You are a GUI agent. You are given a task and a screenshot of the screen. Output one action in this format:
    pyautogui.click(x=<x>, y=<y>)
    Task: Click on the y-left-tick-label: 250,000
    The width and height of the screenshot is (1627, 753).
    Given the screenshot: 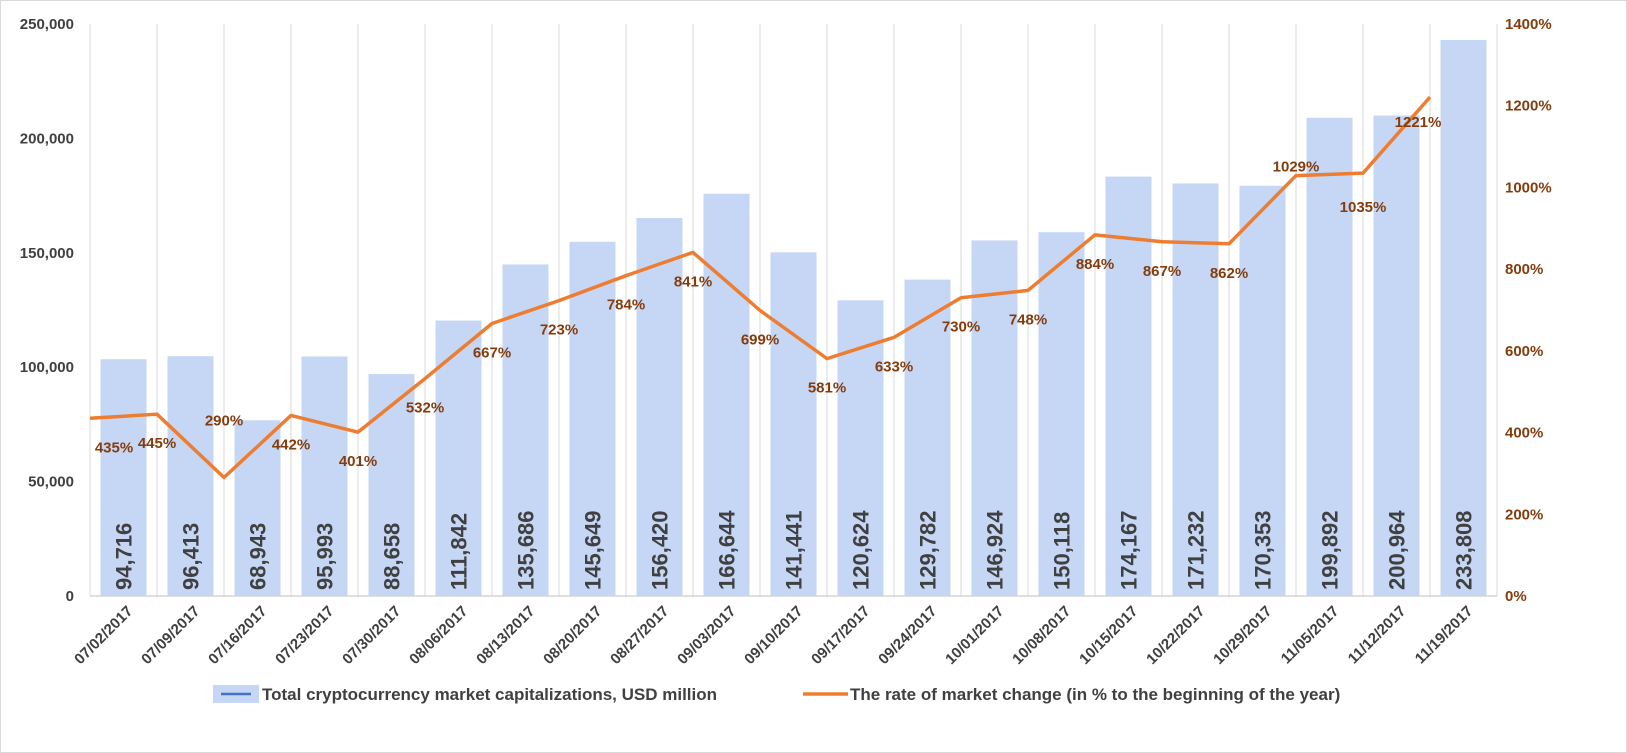 What is the action you would take?
    pyautogui.click(x=47, y=24)
    